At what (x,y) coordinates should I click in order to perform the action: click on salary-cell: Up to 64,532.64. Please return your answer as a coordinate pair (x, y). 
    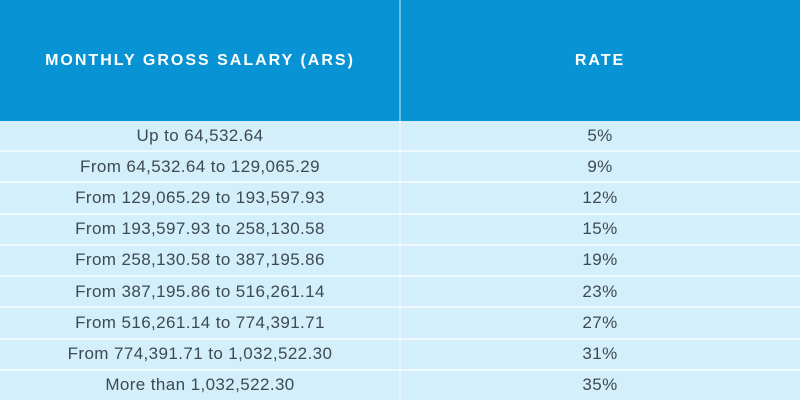
    Looking at the image, I should click on (200, 135).